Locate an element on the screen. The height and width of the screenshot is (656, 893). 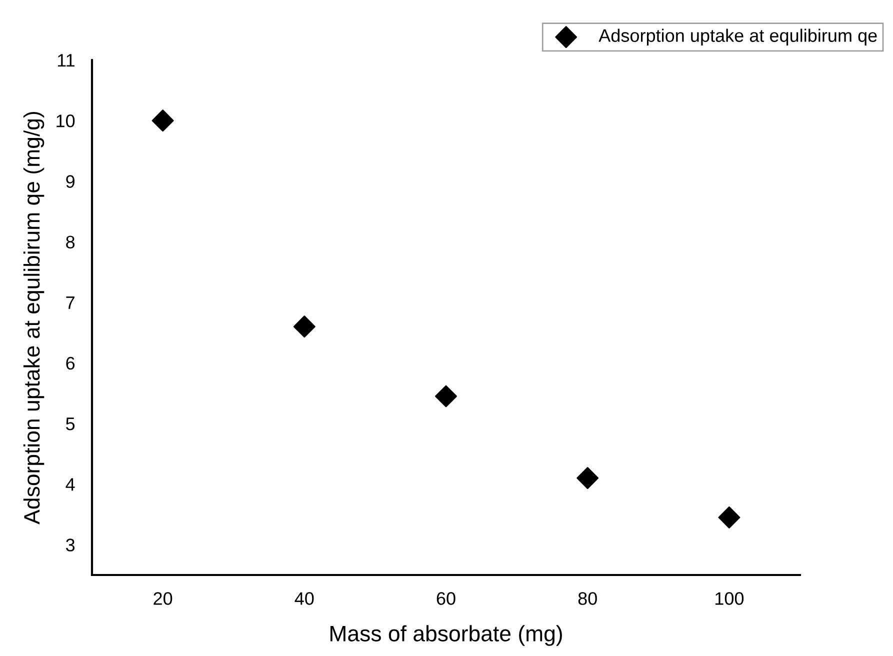
y-tick-label: 9 is located at coordinates (70, 181).